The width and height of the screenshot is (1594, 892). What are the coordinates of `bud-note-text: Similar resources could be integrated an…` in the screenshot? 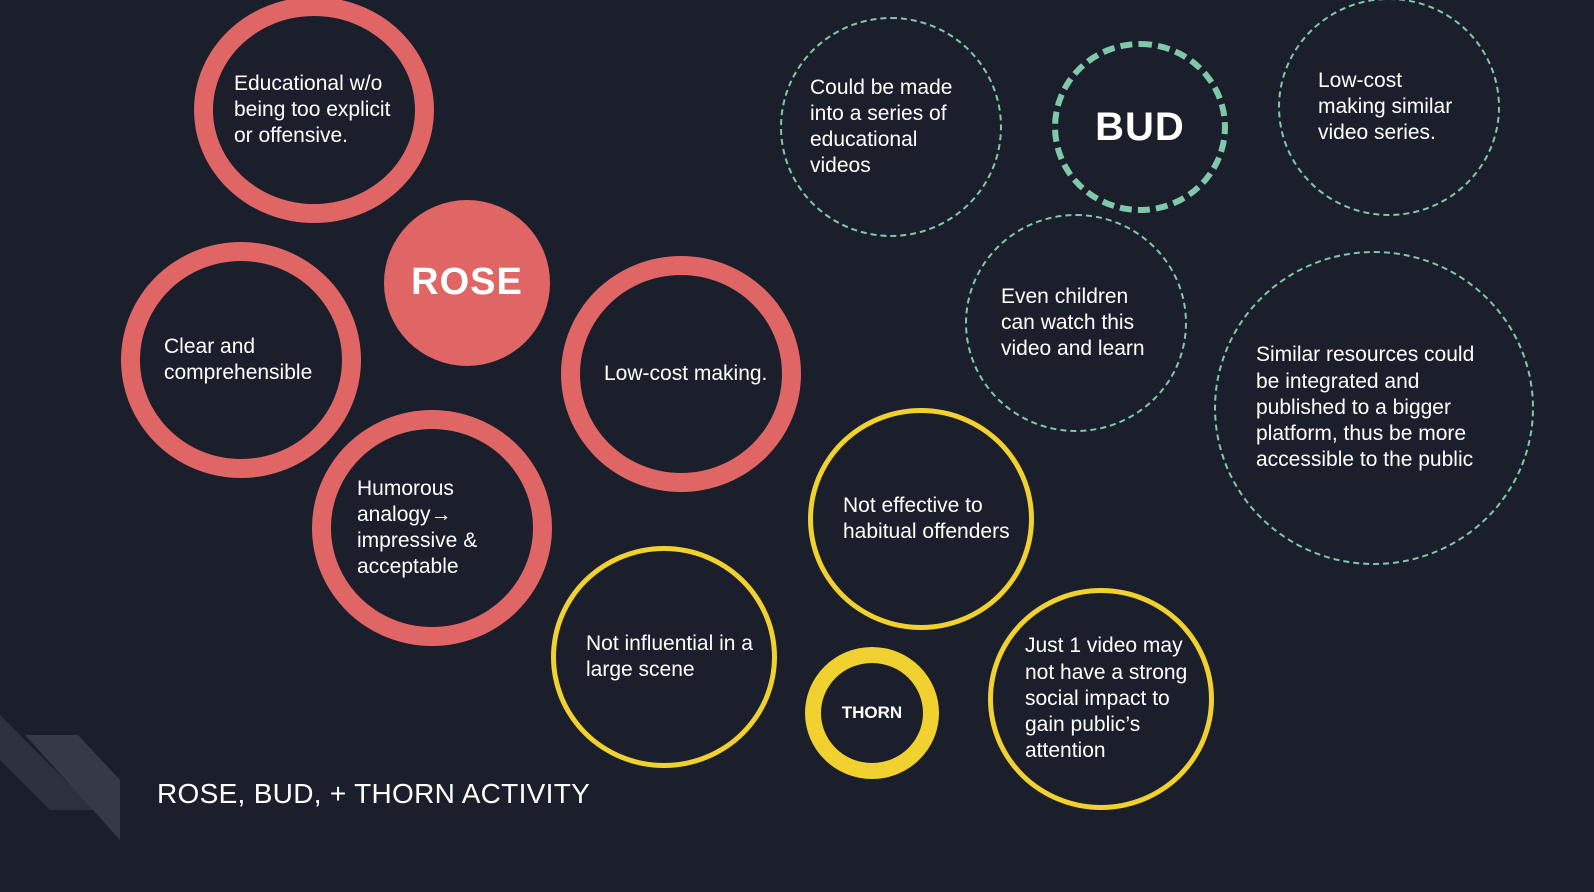 It's located at (1365, 407).